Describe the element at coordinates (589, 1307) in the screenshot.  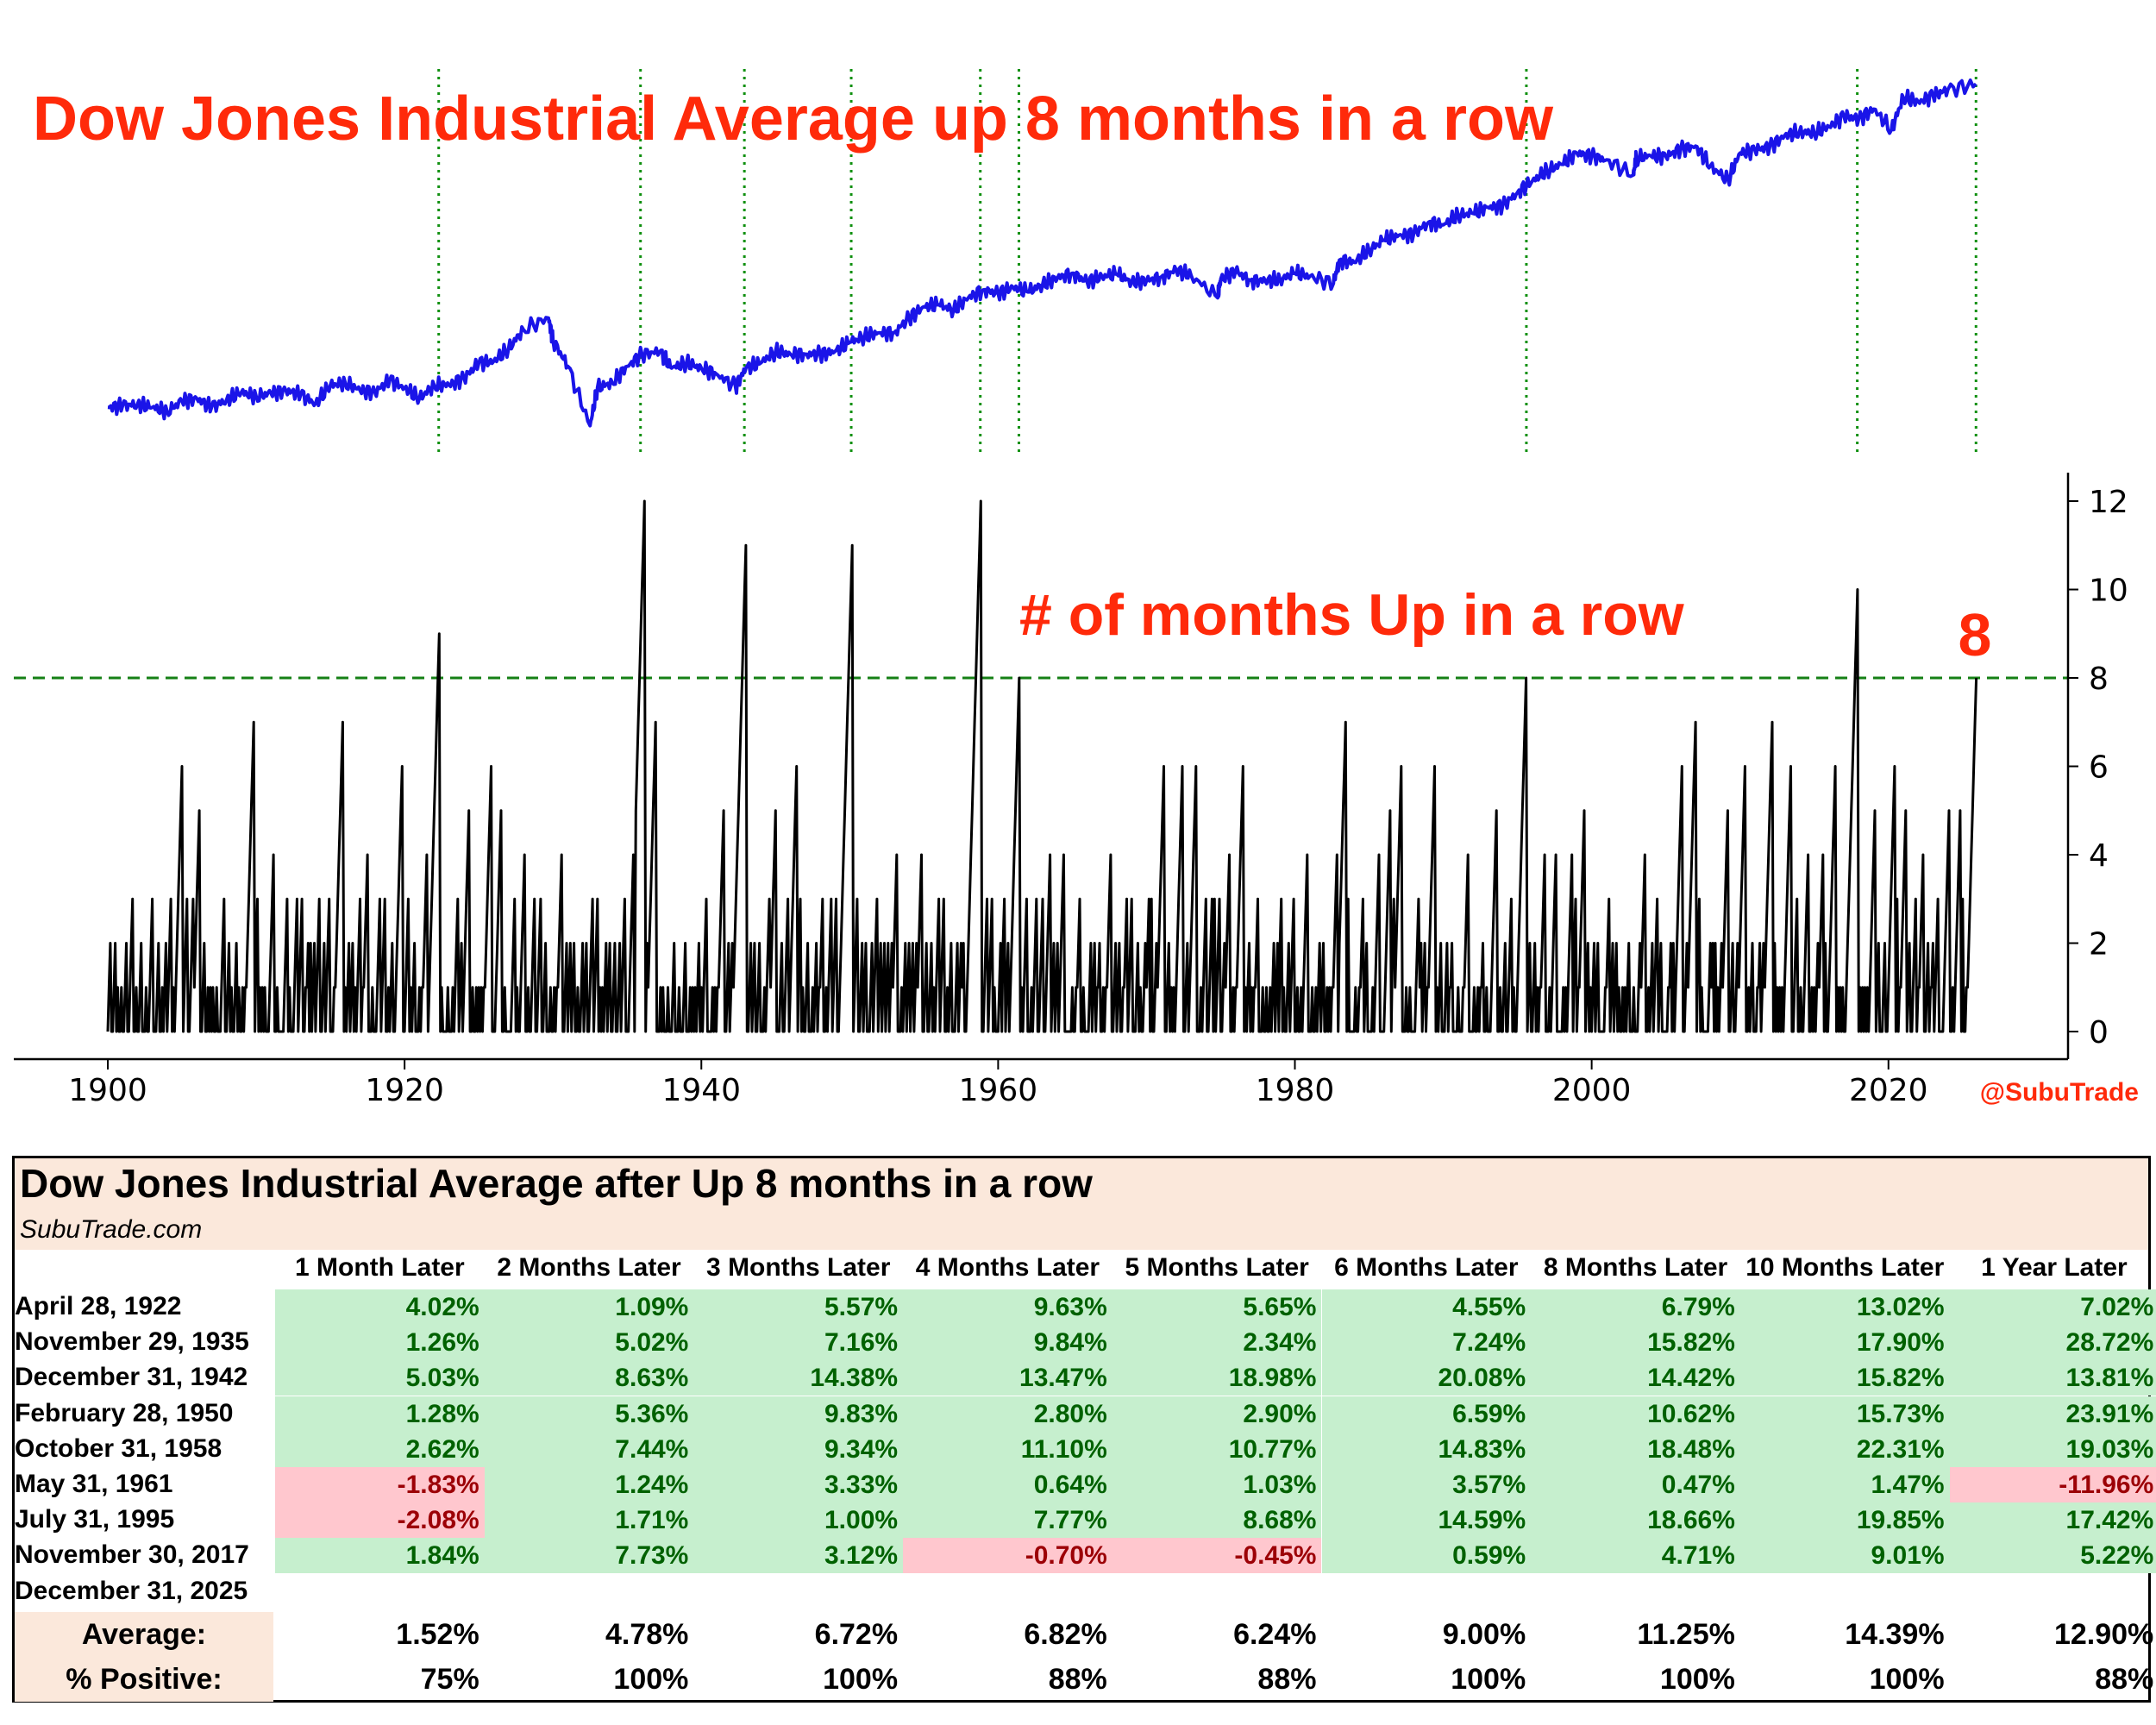
I see `cell-0-1: 1.09%` at that location.